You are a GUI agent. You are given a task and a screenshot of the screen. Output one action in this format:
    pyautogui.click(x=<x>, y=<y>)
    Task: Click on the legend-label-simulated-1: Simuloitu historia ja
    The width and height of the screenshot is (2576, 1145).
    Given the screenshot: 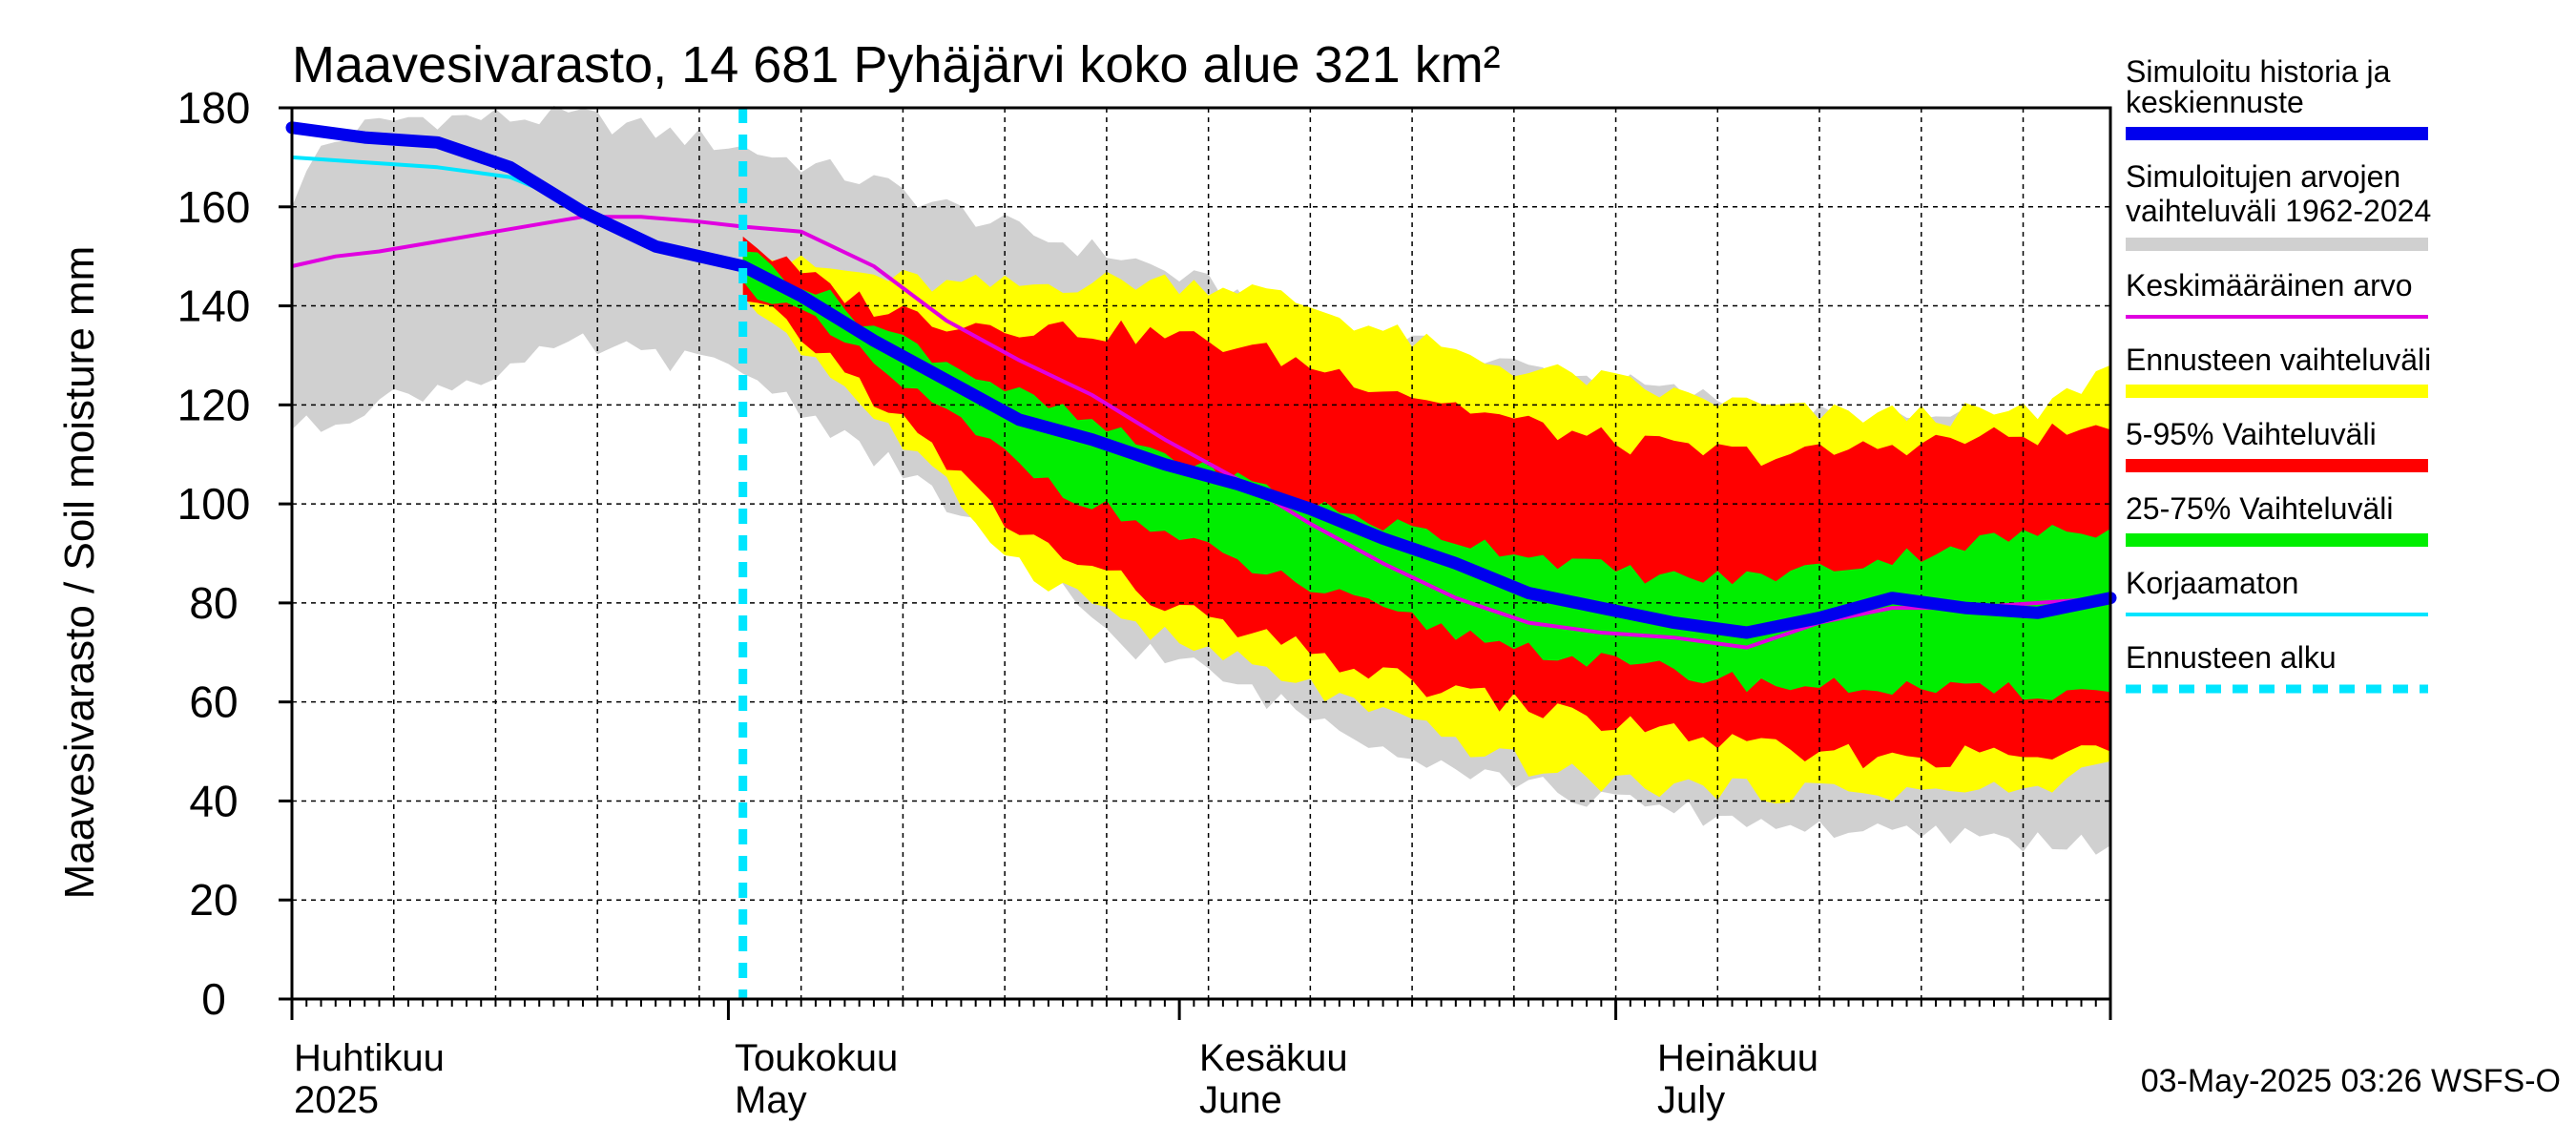 What is the action you would take?
    pyautogui.click(x=2258, y=71)
    